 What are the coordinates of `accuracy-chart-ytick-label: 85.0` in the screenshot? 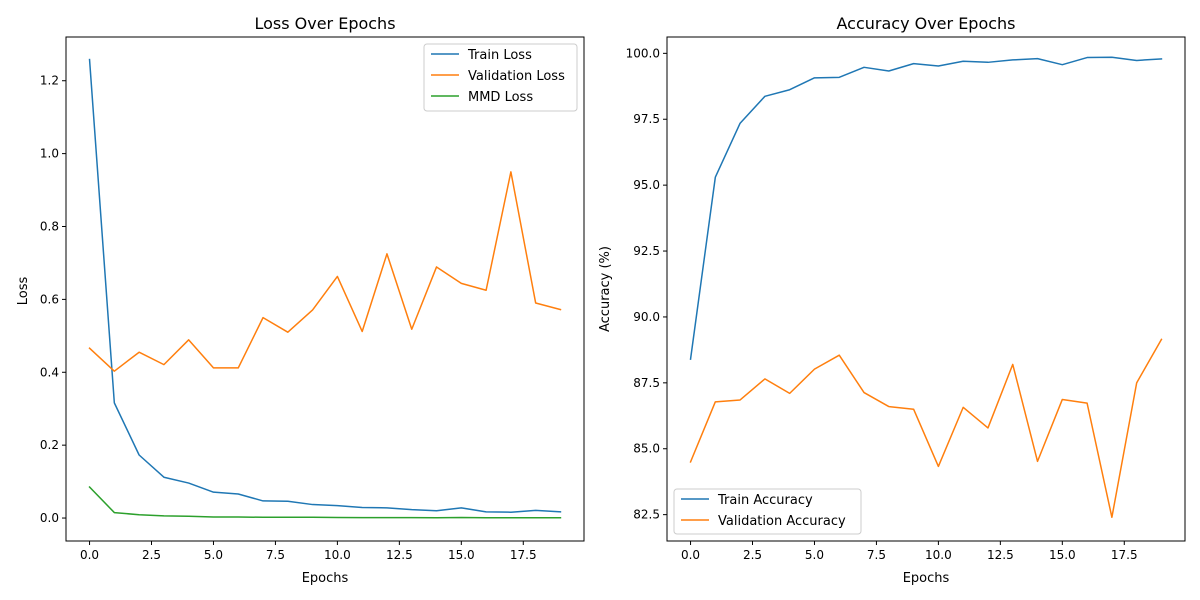 It's located at (646, 449).